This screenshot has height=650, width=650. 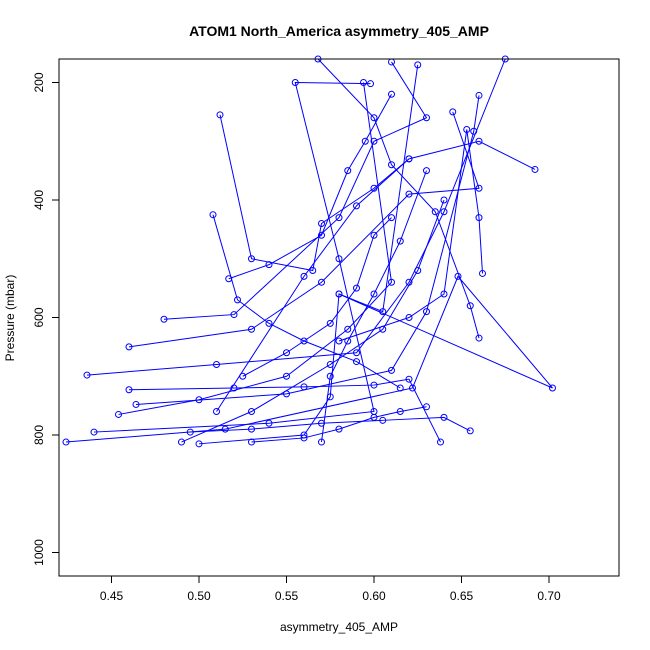 I want to click on x-tick-label: 0.70, so click(x=549, y=596).